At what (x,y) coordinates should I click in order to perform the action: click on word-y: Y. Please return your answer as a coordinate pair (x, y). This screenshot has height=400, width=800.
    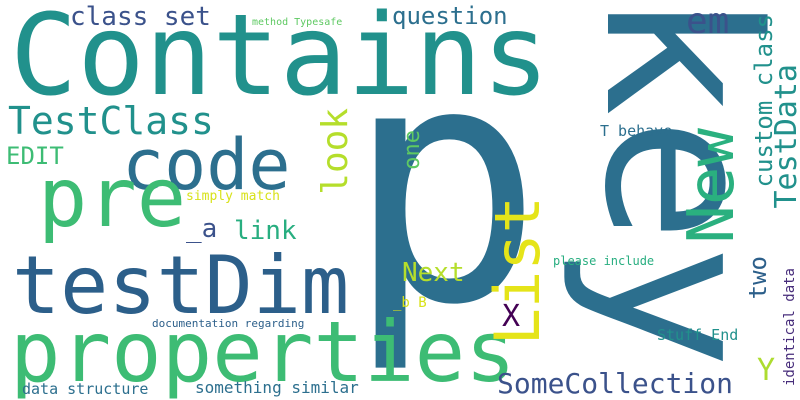
    Looking at the image, I should click on (766, 370).